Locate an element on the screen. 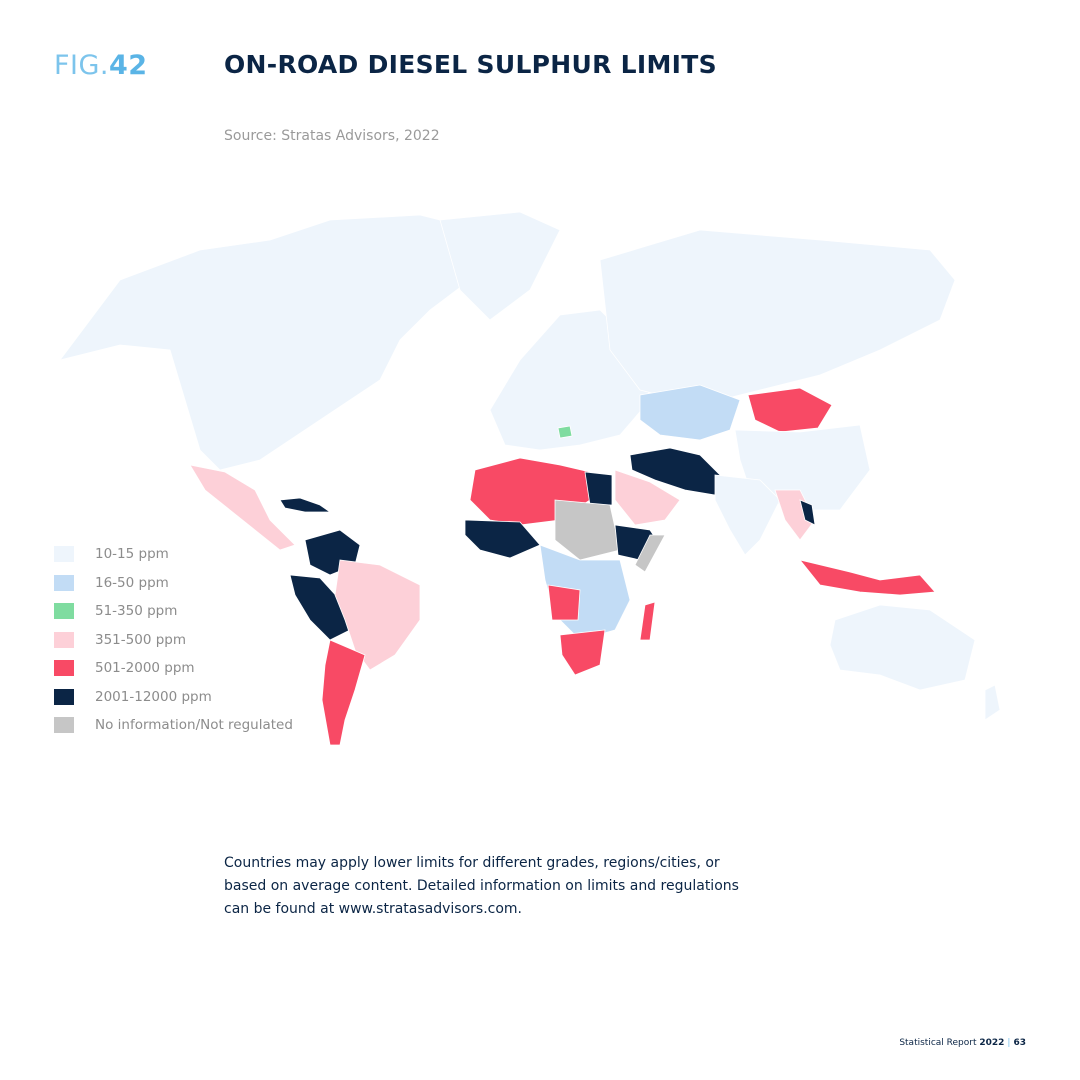 Image resolution: width=1080 pixels, height=1080 pixels. legend-label: 501-2000 ppm is located at coordinates (145, 668).